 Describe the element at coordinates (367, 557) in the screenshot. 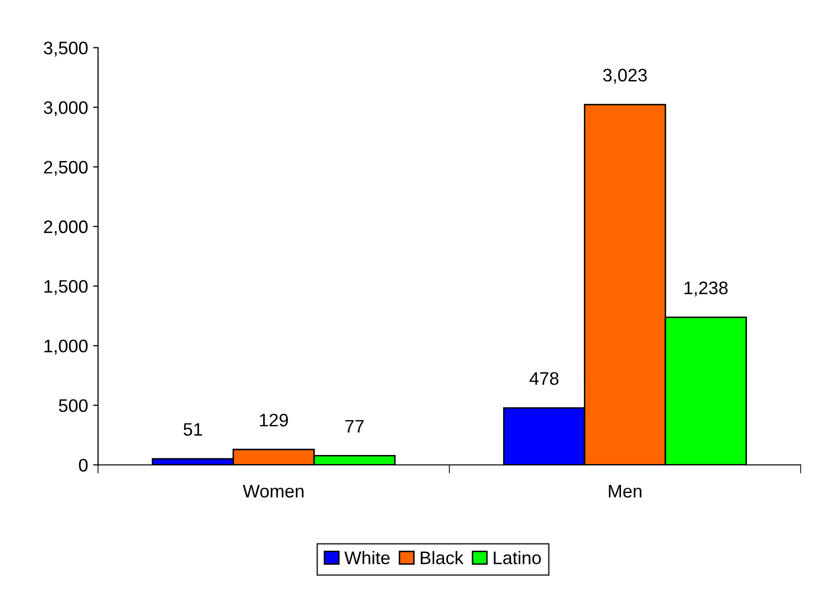

I see `legend-label: White` at that location.